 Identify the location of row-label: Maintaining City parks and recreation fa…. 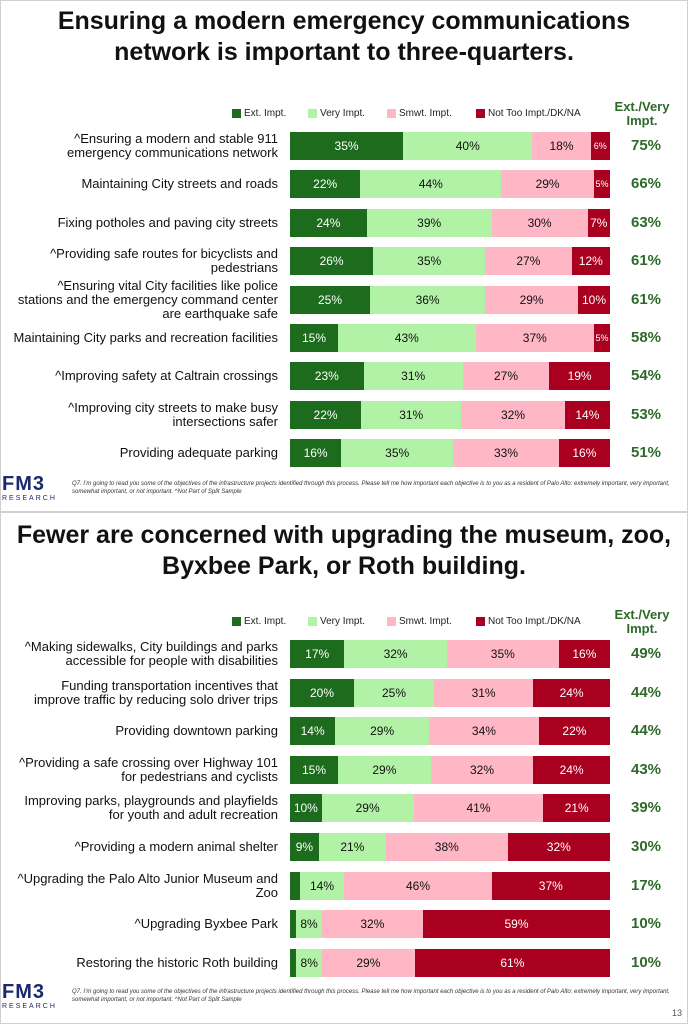
(145, 338).